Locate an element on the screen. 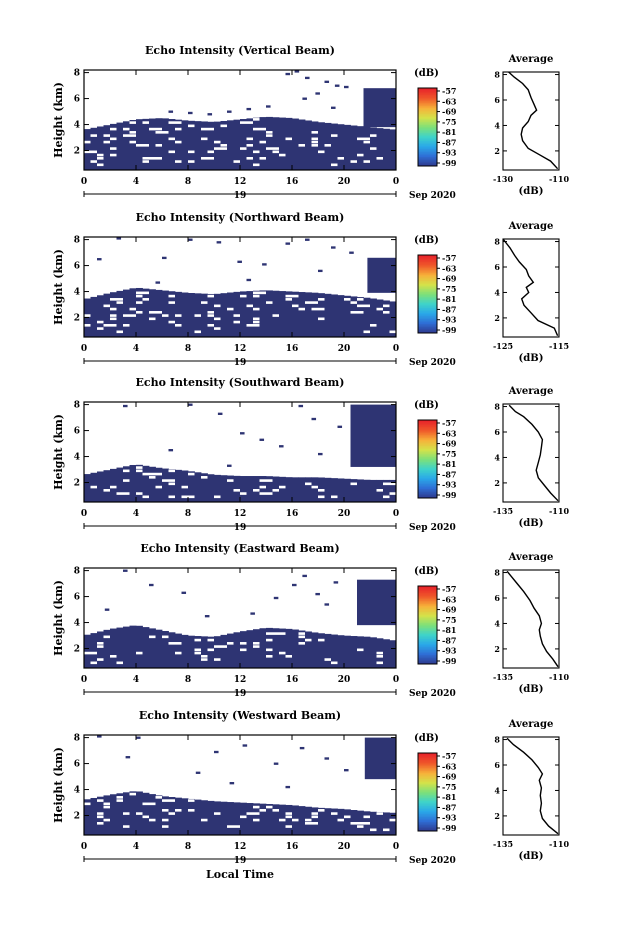 The image size is (617, 929). colorbar-unit: (dB) is located at coordinates (426, 73).